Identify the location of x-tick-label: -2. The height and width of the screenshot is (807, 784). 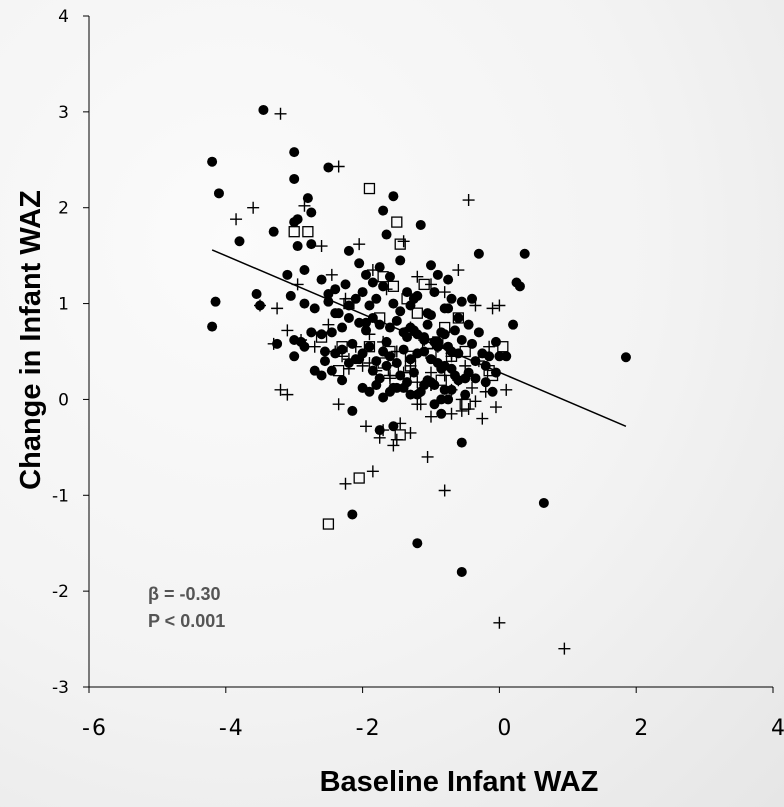
(369, 728).